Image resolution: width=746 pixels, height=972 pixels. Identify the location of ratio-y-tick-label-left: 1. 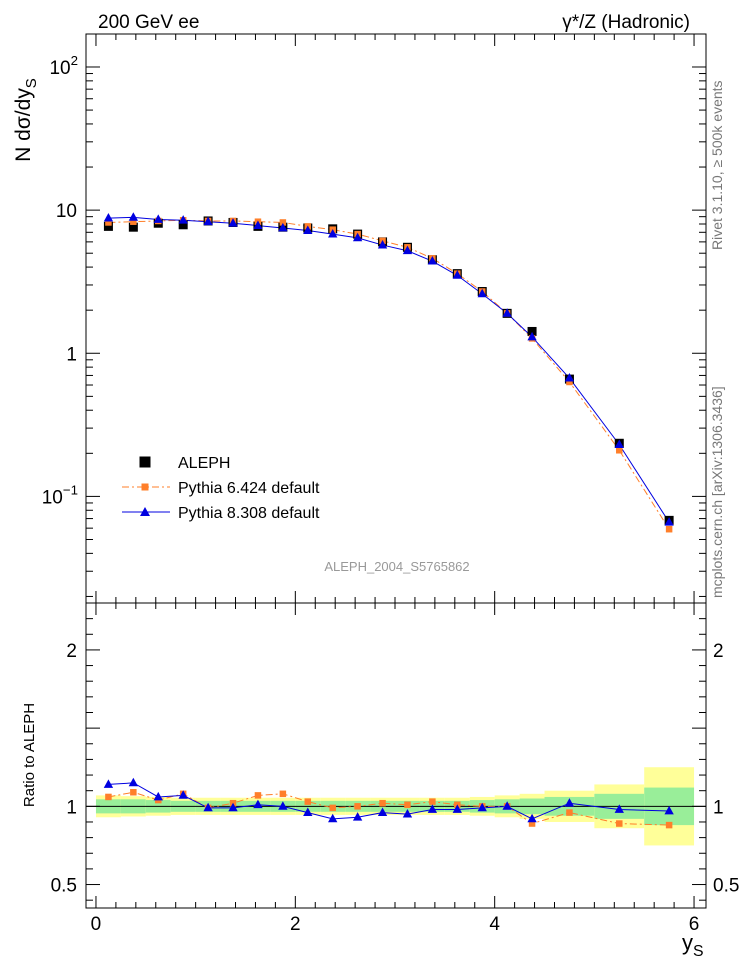
(71, 807).